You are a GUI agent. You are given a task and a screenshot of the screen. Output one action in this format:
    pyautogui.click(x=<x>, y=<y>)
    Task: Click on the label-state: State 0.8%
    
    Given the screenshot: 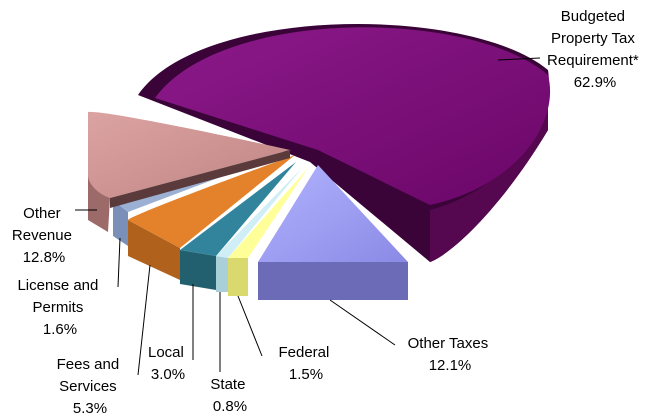 What is the action you would take?
    pyautogui.click(x=229, y=395)
    